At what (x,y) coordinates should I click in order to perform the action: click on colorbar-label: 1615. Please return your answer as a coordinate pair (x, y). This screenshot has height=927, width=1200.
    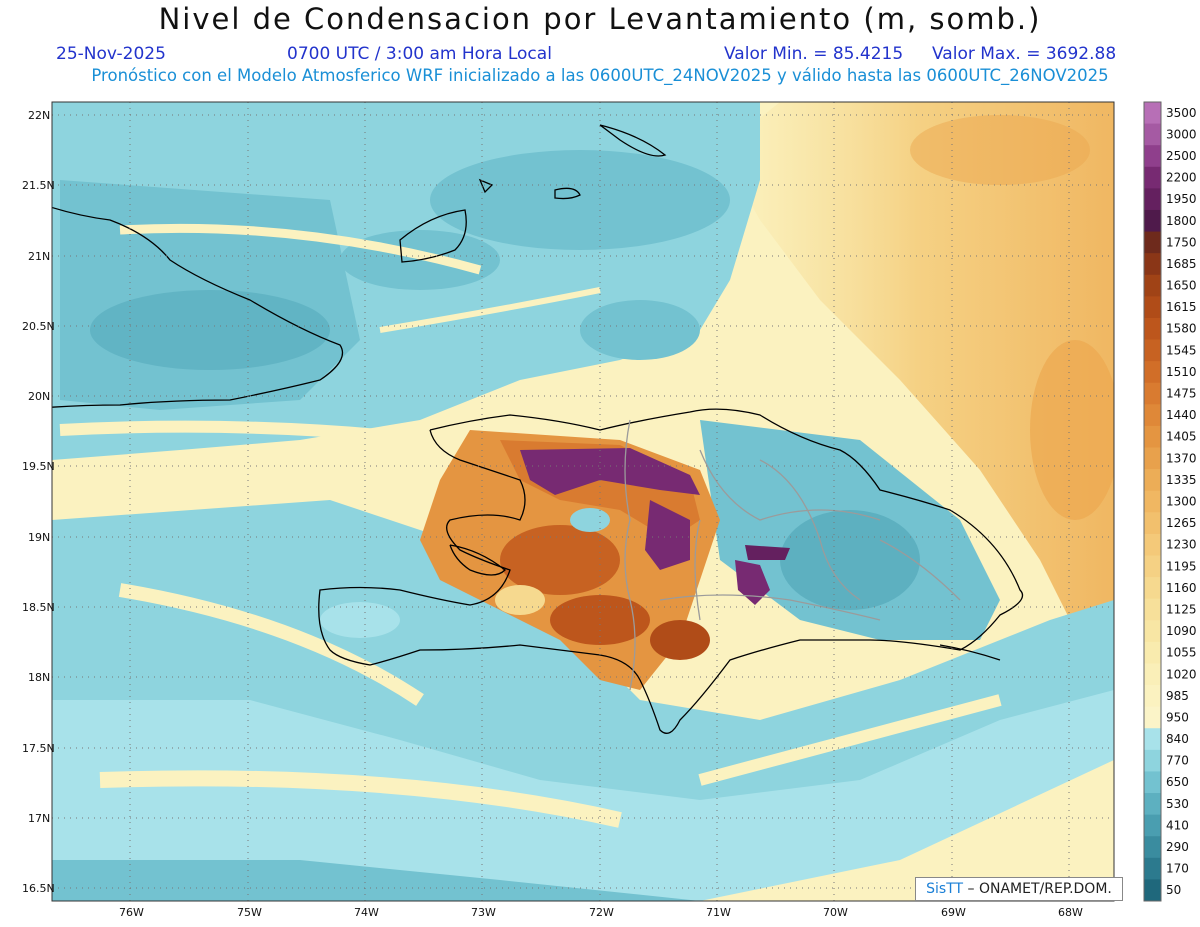
    Looking at the image, I should click on (1181, 307).